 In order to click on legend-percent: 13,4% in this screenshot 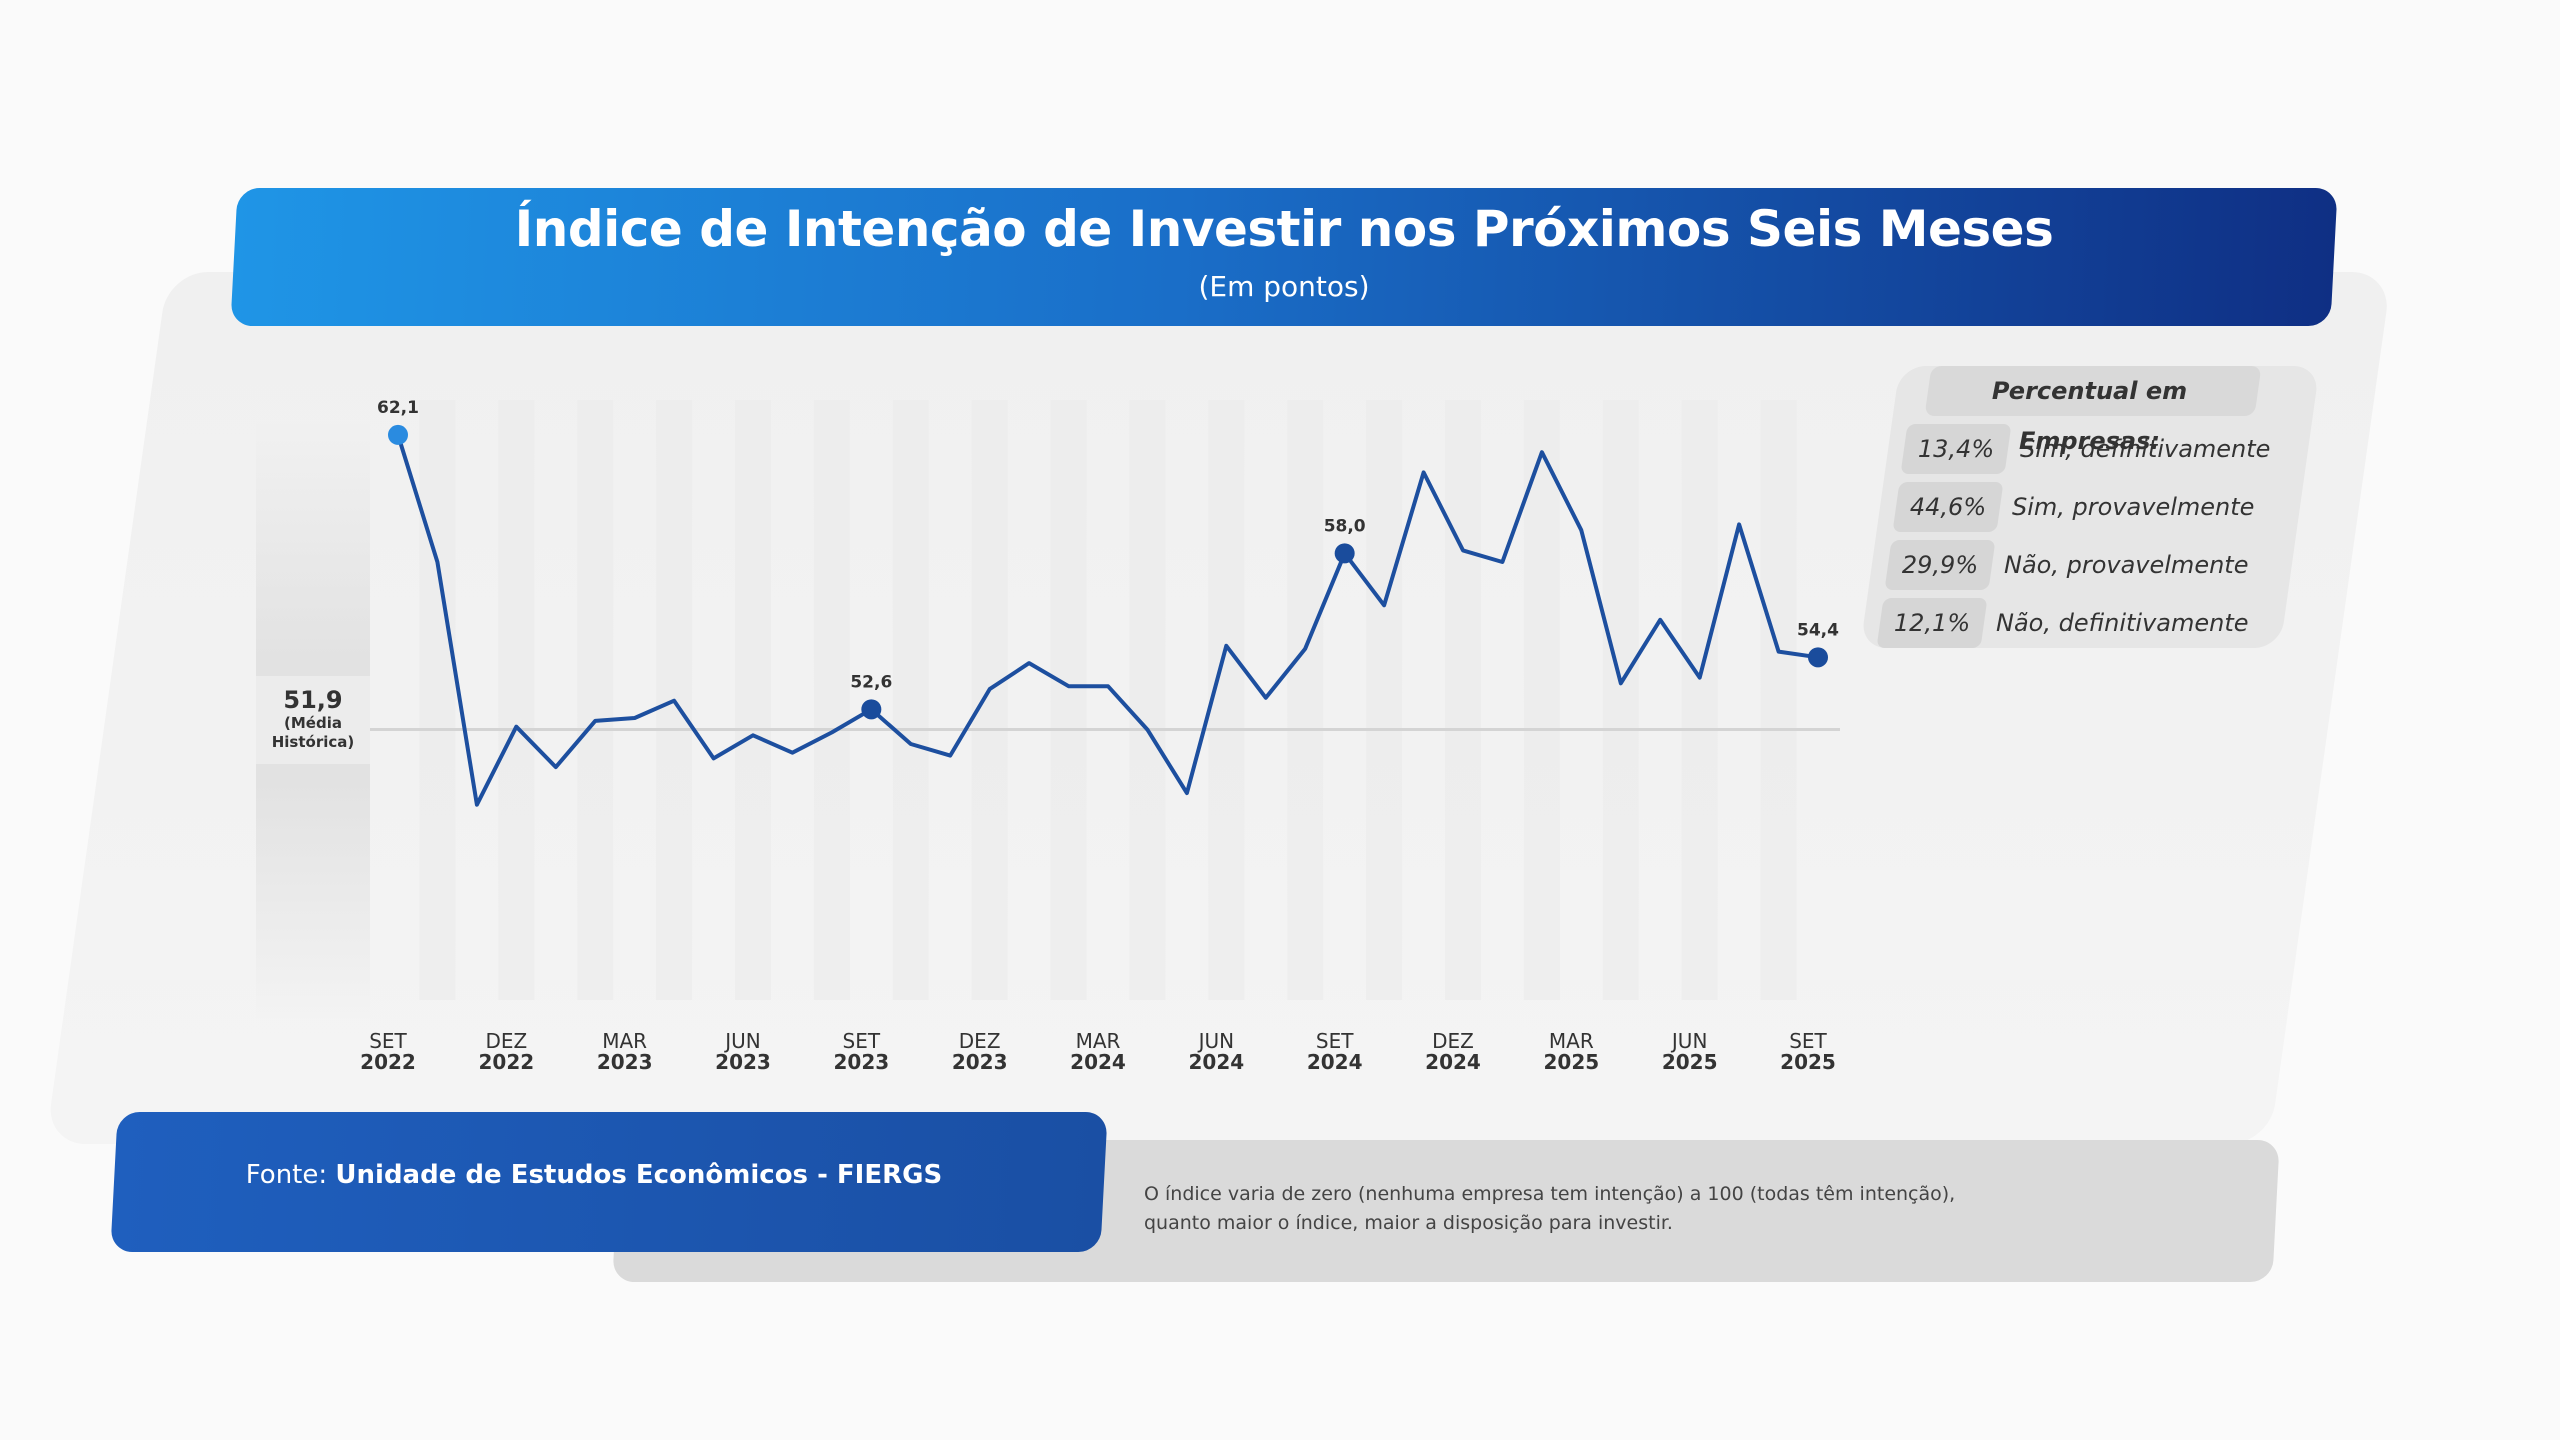, I will do `click(1956, 449)`.